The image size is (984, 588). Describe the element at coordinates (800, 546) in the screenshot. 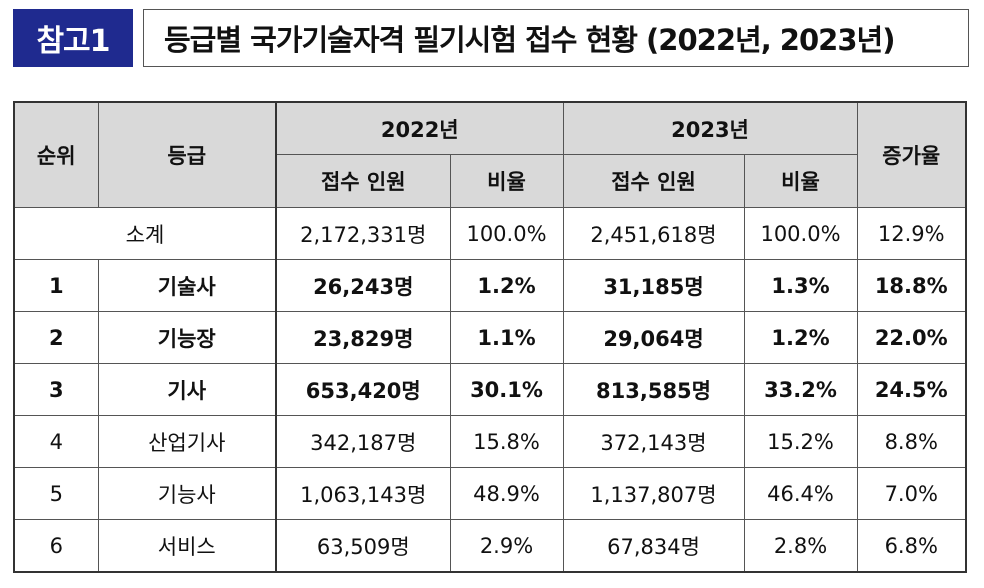

I see `ratio-2023-cell: 2.8%` at that location.